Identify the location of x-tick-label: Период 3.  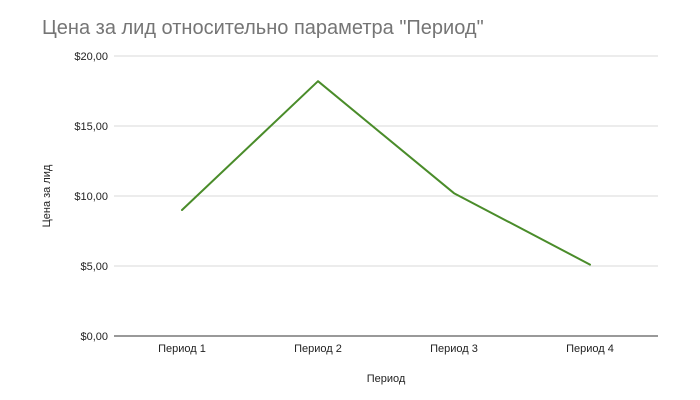
(454, 349).